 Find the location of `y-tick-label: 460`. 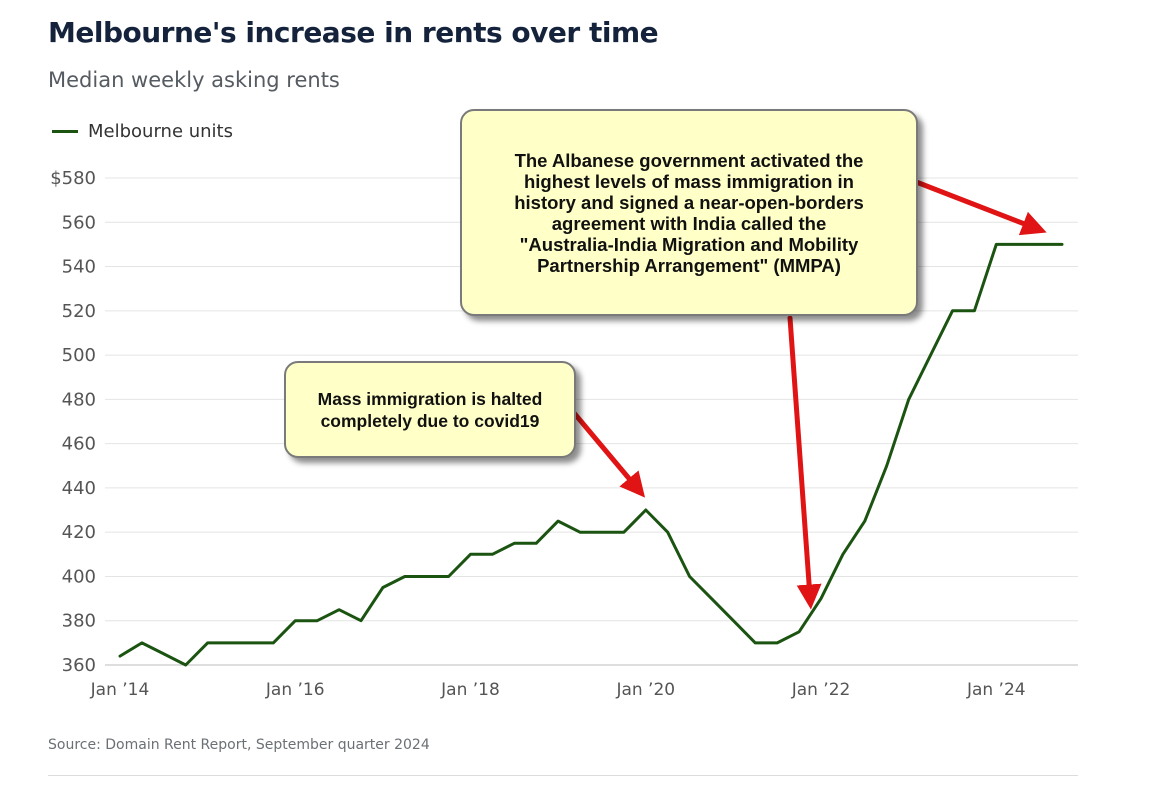

y-tick-label: 460 is located at coordinates (79, 444).